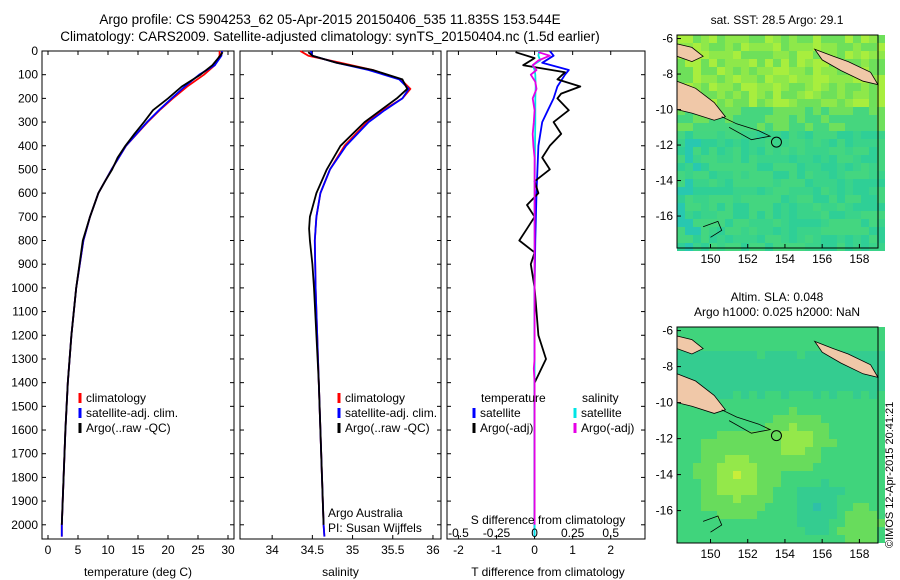  What do you see at coordinates (667, 367) in the screenshot?
I see `sla-map-y-tick-label: -8` at bounding box center [667, 367].